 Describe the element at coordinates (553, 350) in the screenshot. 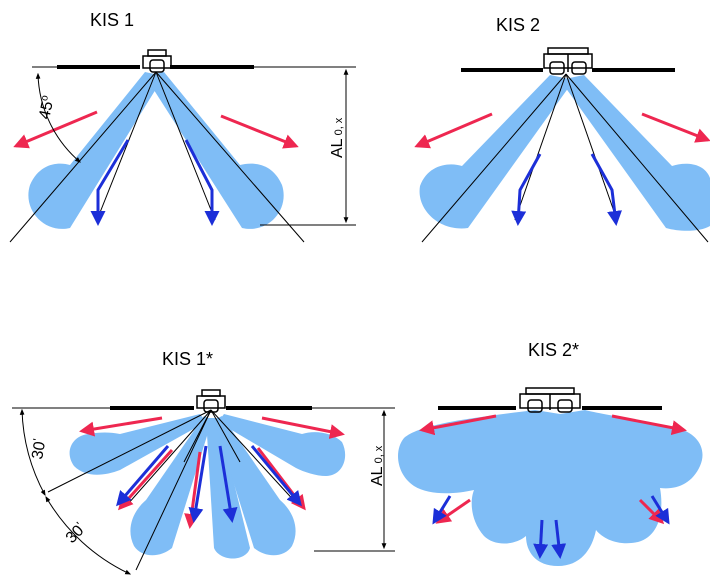

I see `panel-title: KIS 2*` at that location.